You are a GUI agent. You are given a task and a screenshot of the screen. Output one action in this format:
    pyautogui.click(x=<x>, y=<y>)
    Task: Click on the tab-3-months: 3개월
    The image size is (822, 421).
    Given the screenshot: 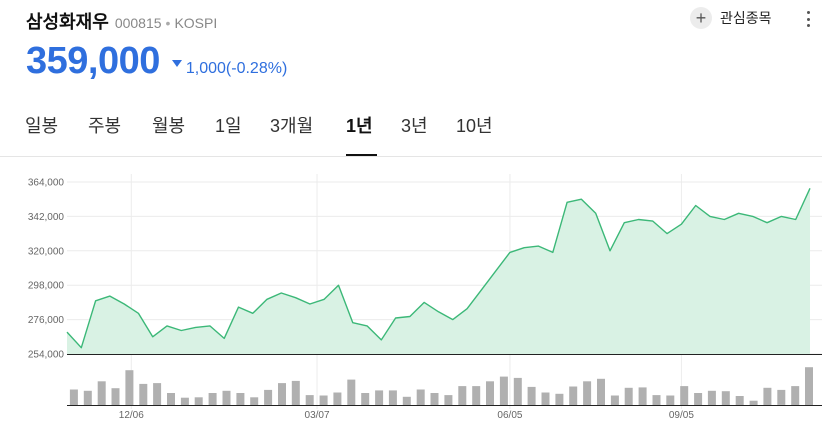 What is the action you would take?
    pyautogui.click(x=292, y=126)
    